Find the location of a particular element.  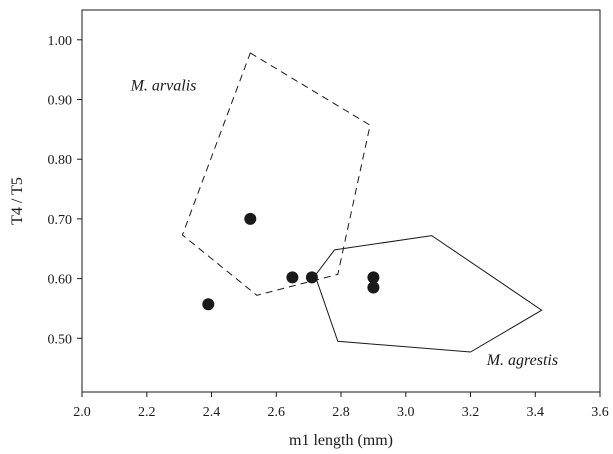

y-tick-label-0: 0.50 is located at coordinates (60, 339).